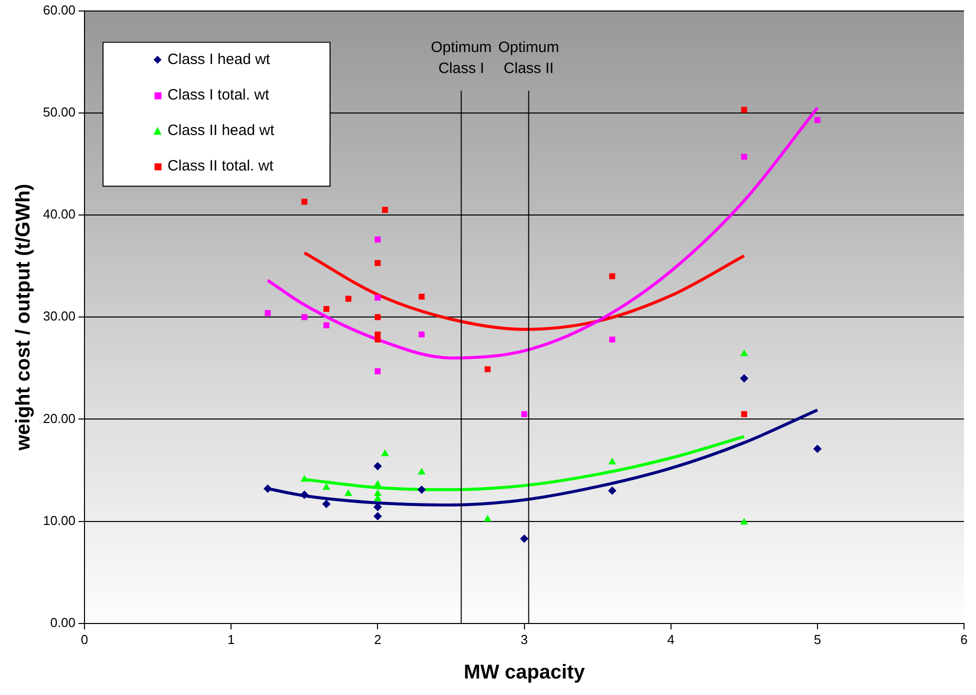 The width and height of the screenshot is (976, 695). I want to click on x-tick-label: 0, so click(84, 639).